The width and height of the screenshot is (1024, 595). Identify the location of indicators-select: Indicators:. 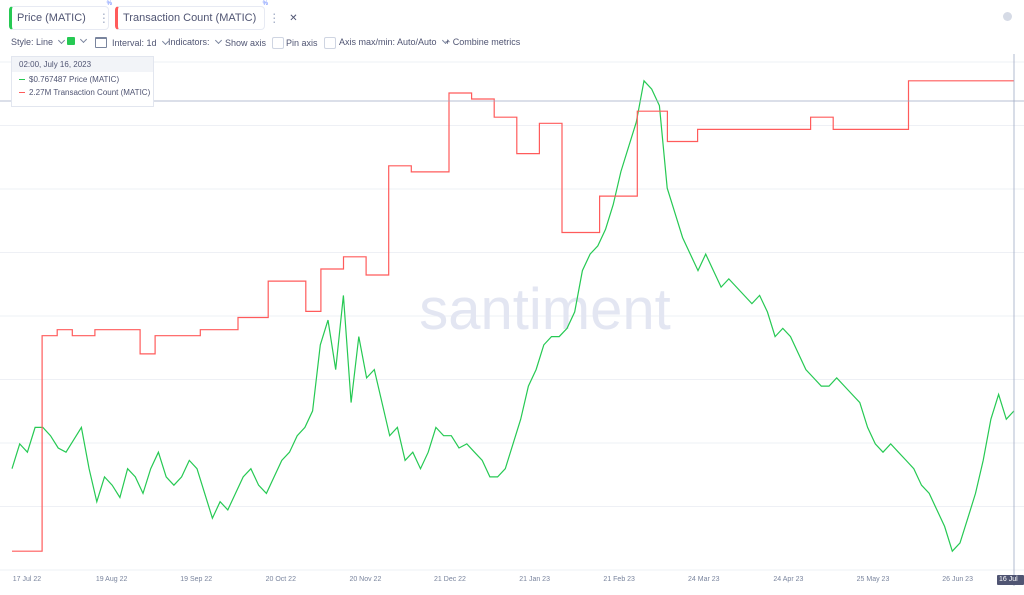
(195, 41).